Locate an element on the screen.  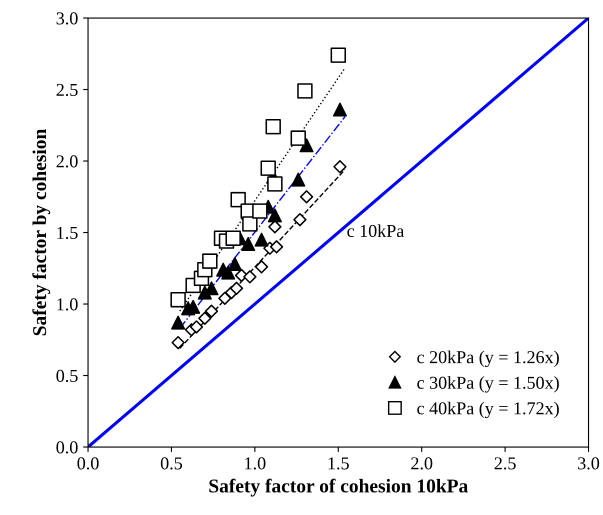
y-tick-label: 1.5 is located at coordinates (67, 233).